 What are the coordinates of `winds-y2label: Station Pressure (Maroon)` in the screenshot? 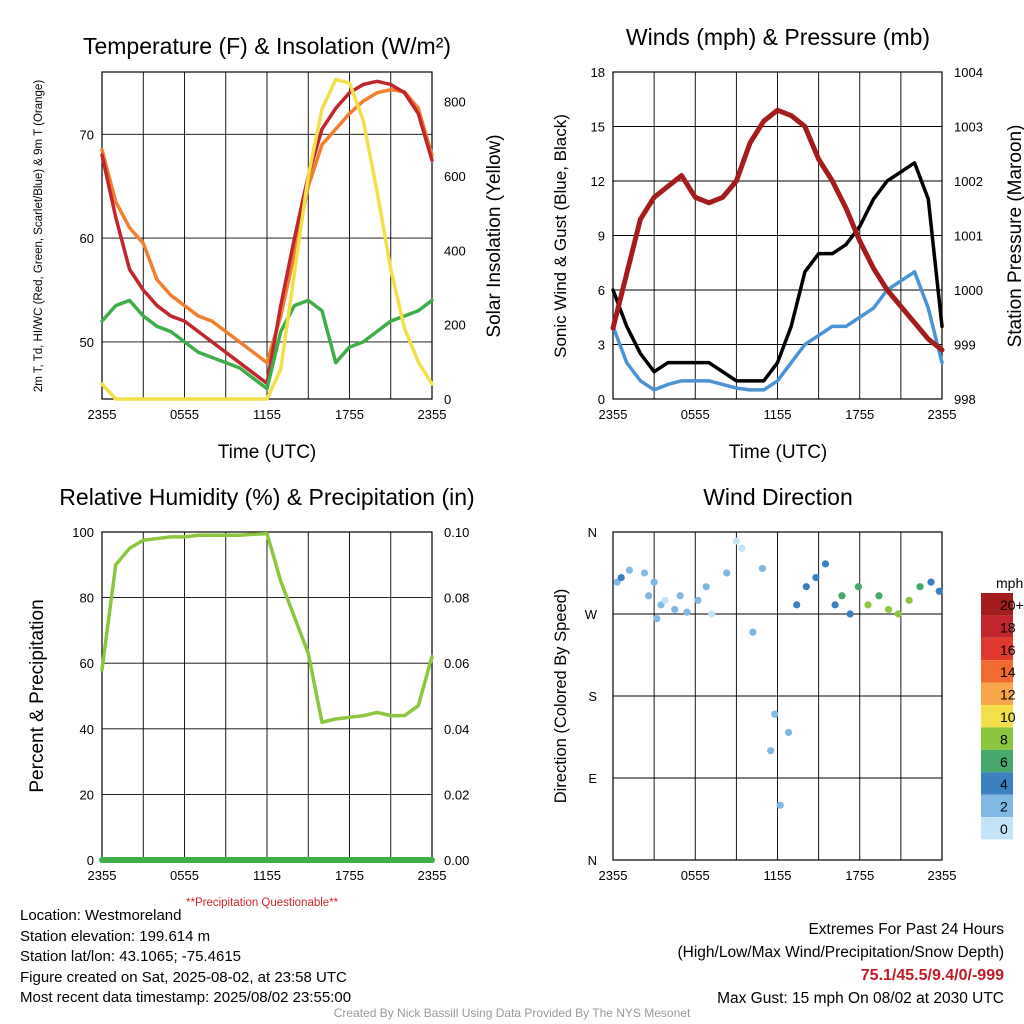 It's located at (1014, 236).